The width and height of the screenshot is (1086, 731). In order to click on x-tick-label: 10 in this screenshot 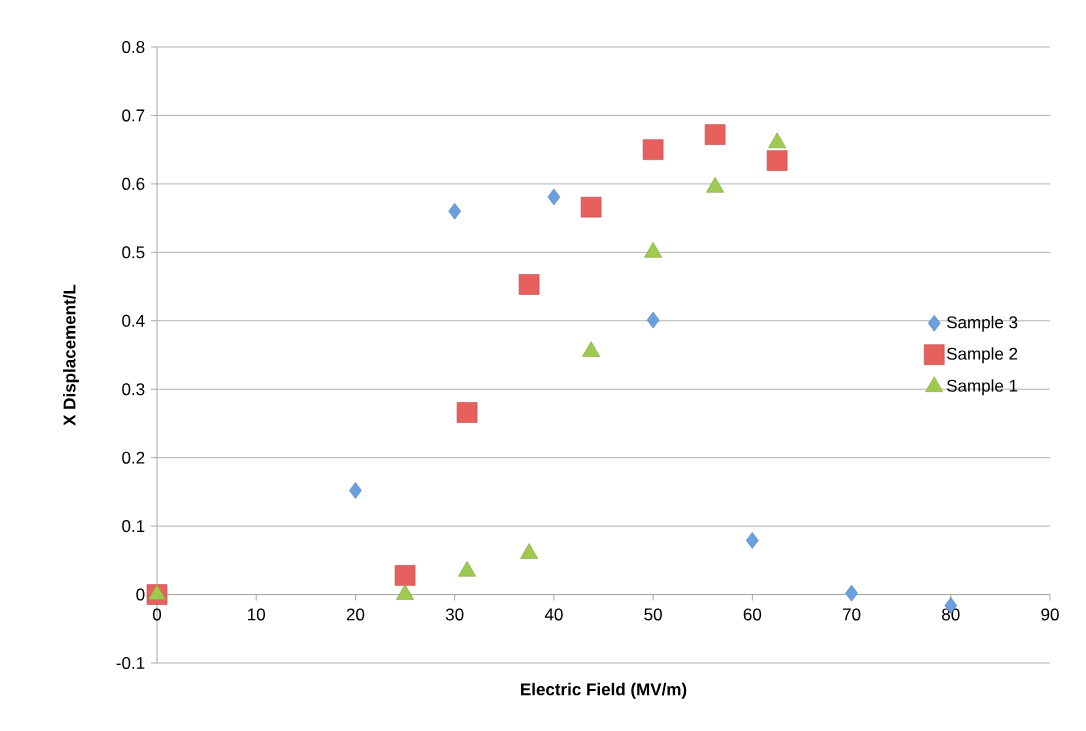, I will do `click(257, 614)`.